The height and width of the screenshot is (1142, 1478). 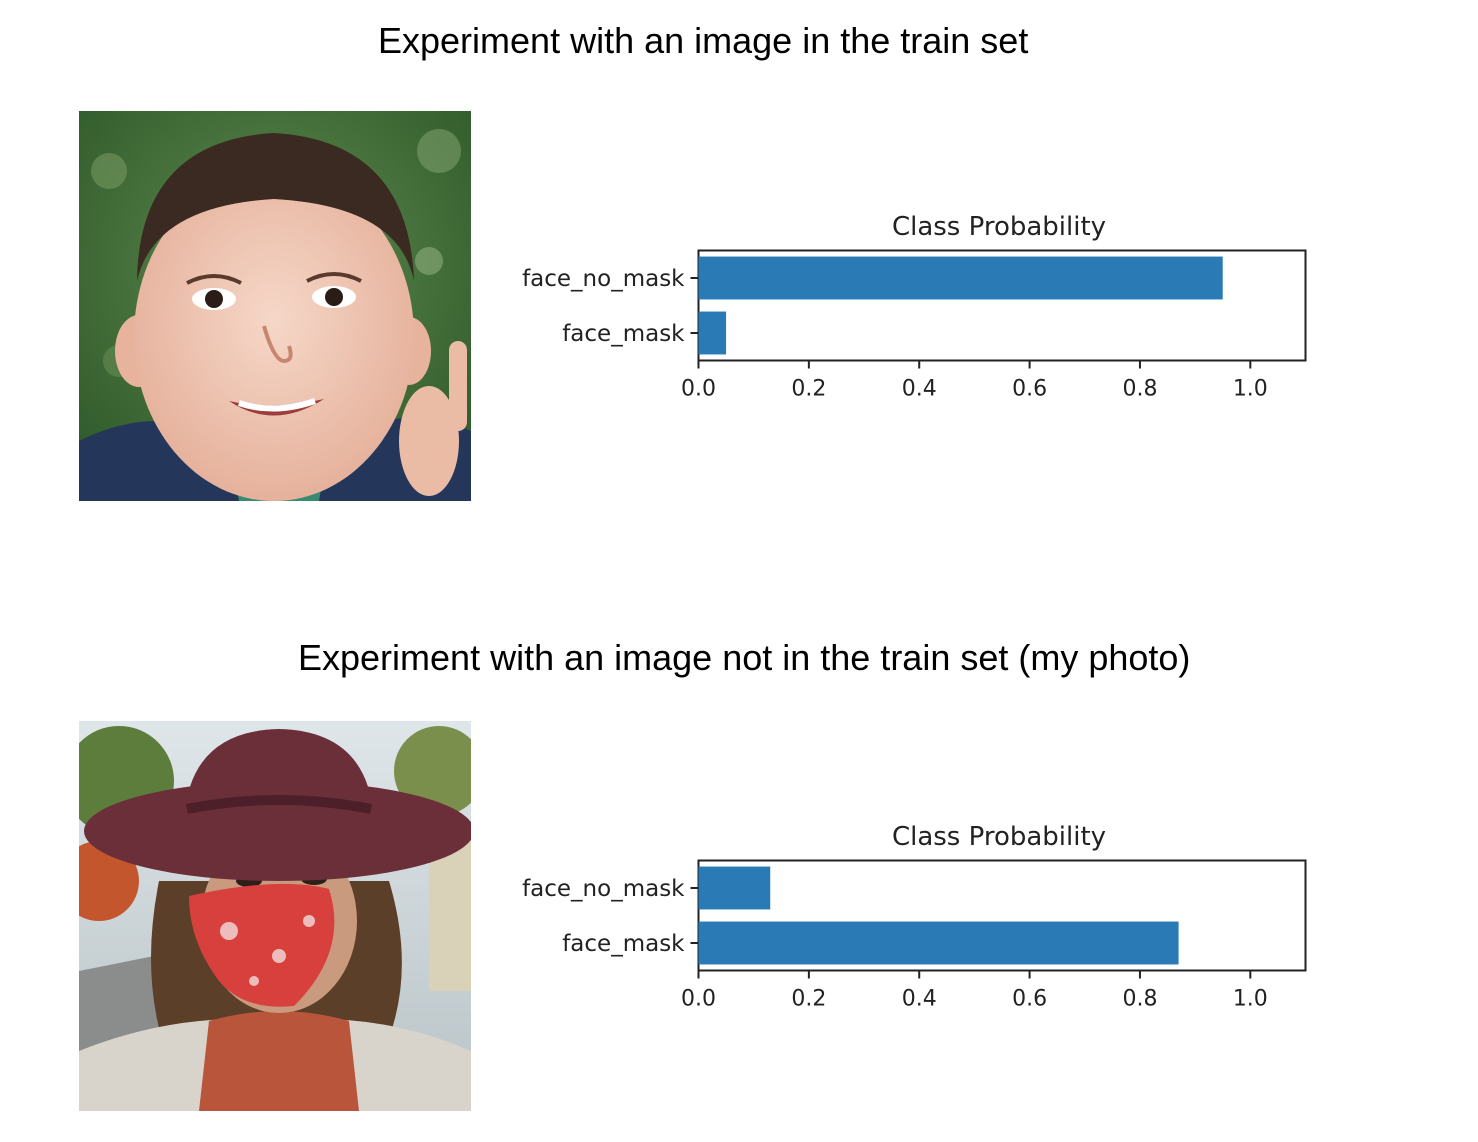 I want to click on boy-portrait-icon, so click(x=275, y=306).